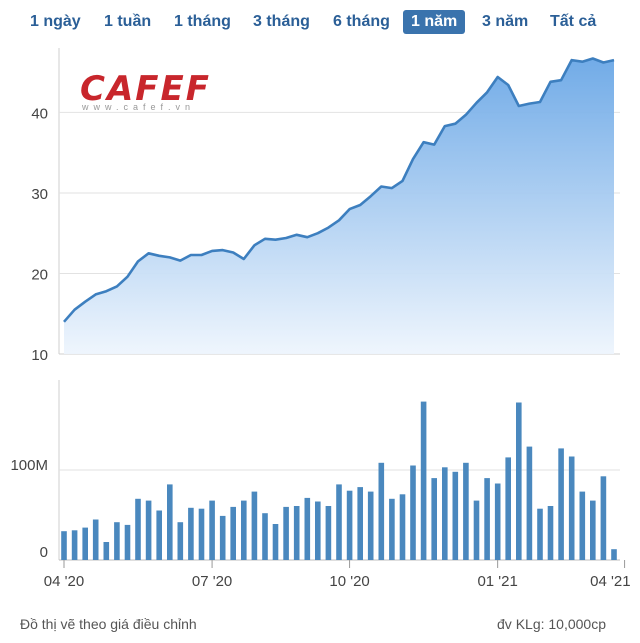 Image resolution: width=640 pixels, height=643 pixels. I want to click on x-tick-label: 07 '20, so click(212, 581).